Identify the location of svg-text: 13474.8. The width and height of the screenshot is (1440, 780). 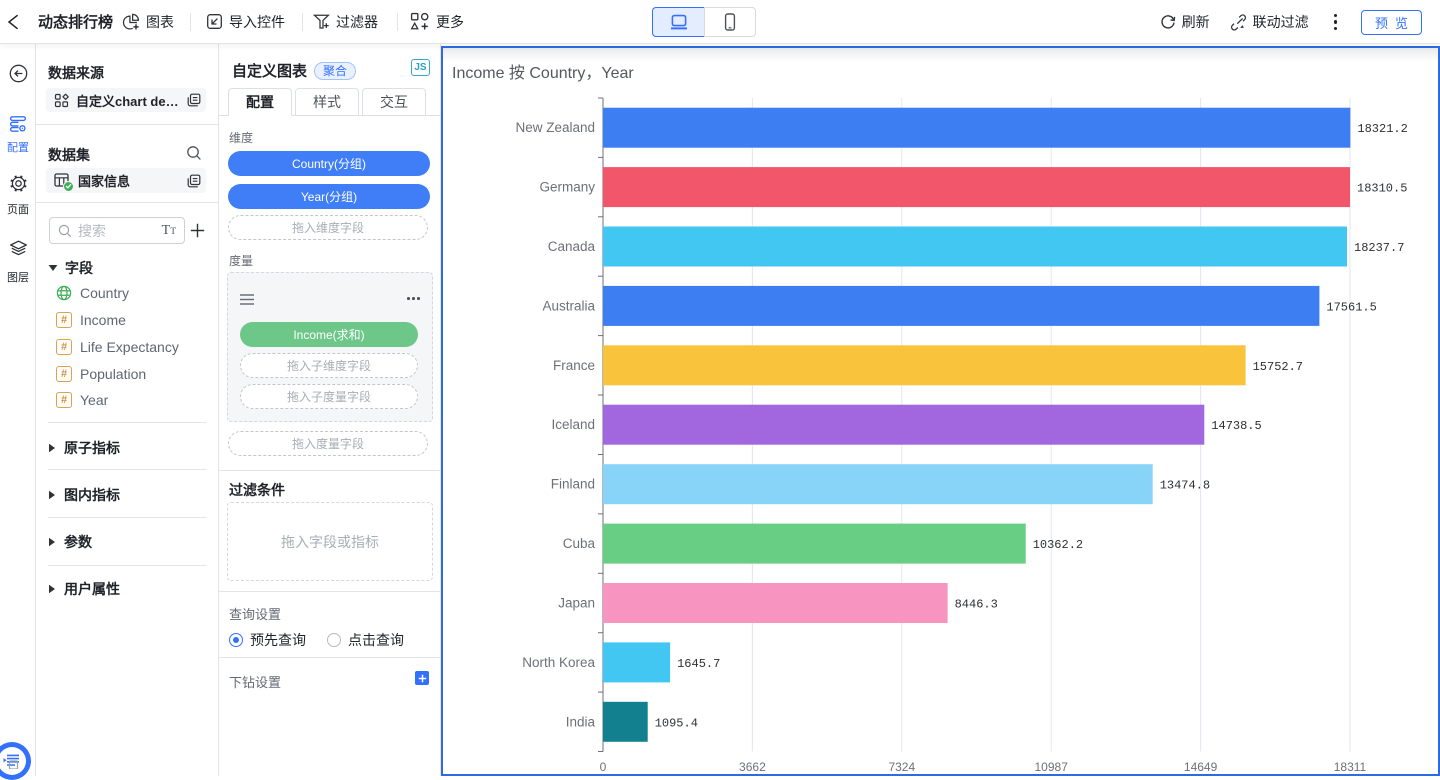
(1185, 486).